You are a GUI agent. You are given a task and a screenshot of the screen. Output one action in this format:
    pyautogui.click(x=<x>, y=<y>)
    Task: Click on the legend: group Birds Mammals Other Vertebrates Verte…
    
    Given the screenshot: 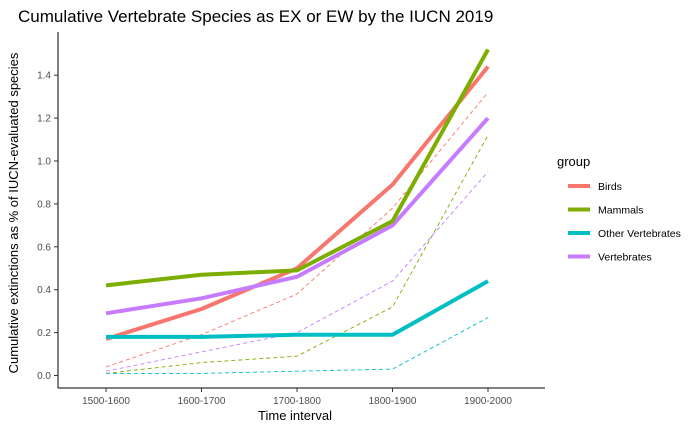 What is the action you would take?
    pyautogui.click(x=619, y=209)
    